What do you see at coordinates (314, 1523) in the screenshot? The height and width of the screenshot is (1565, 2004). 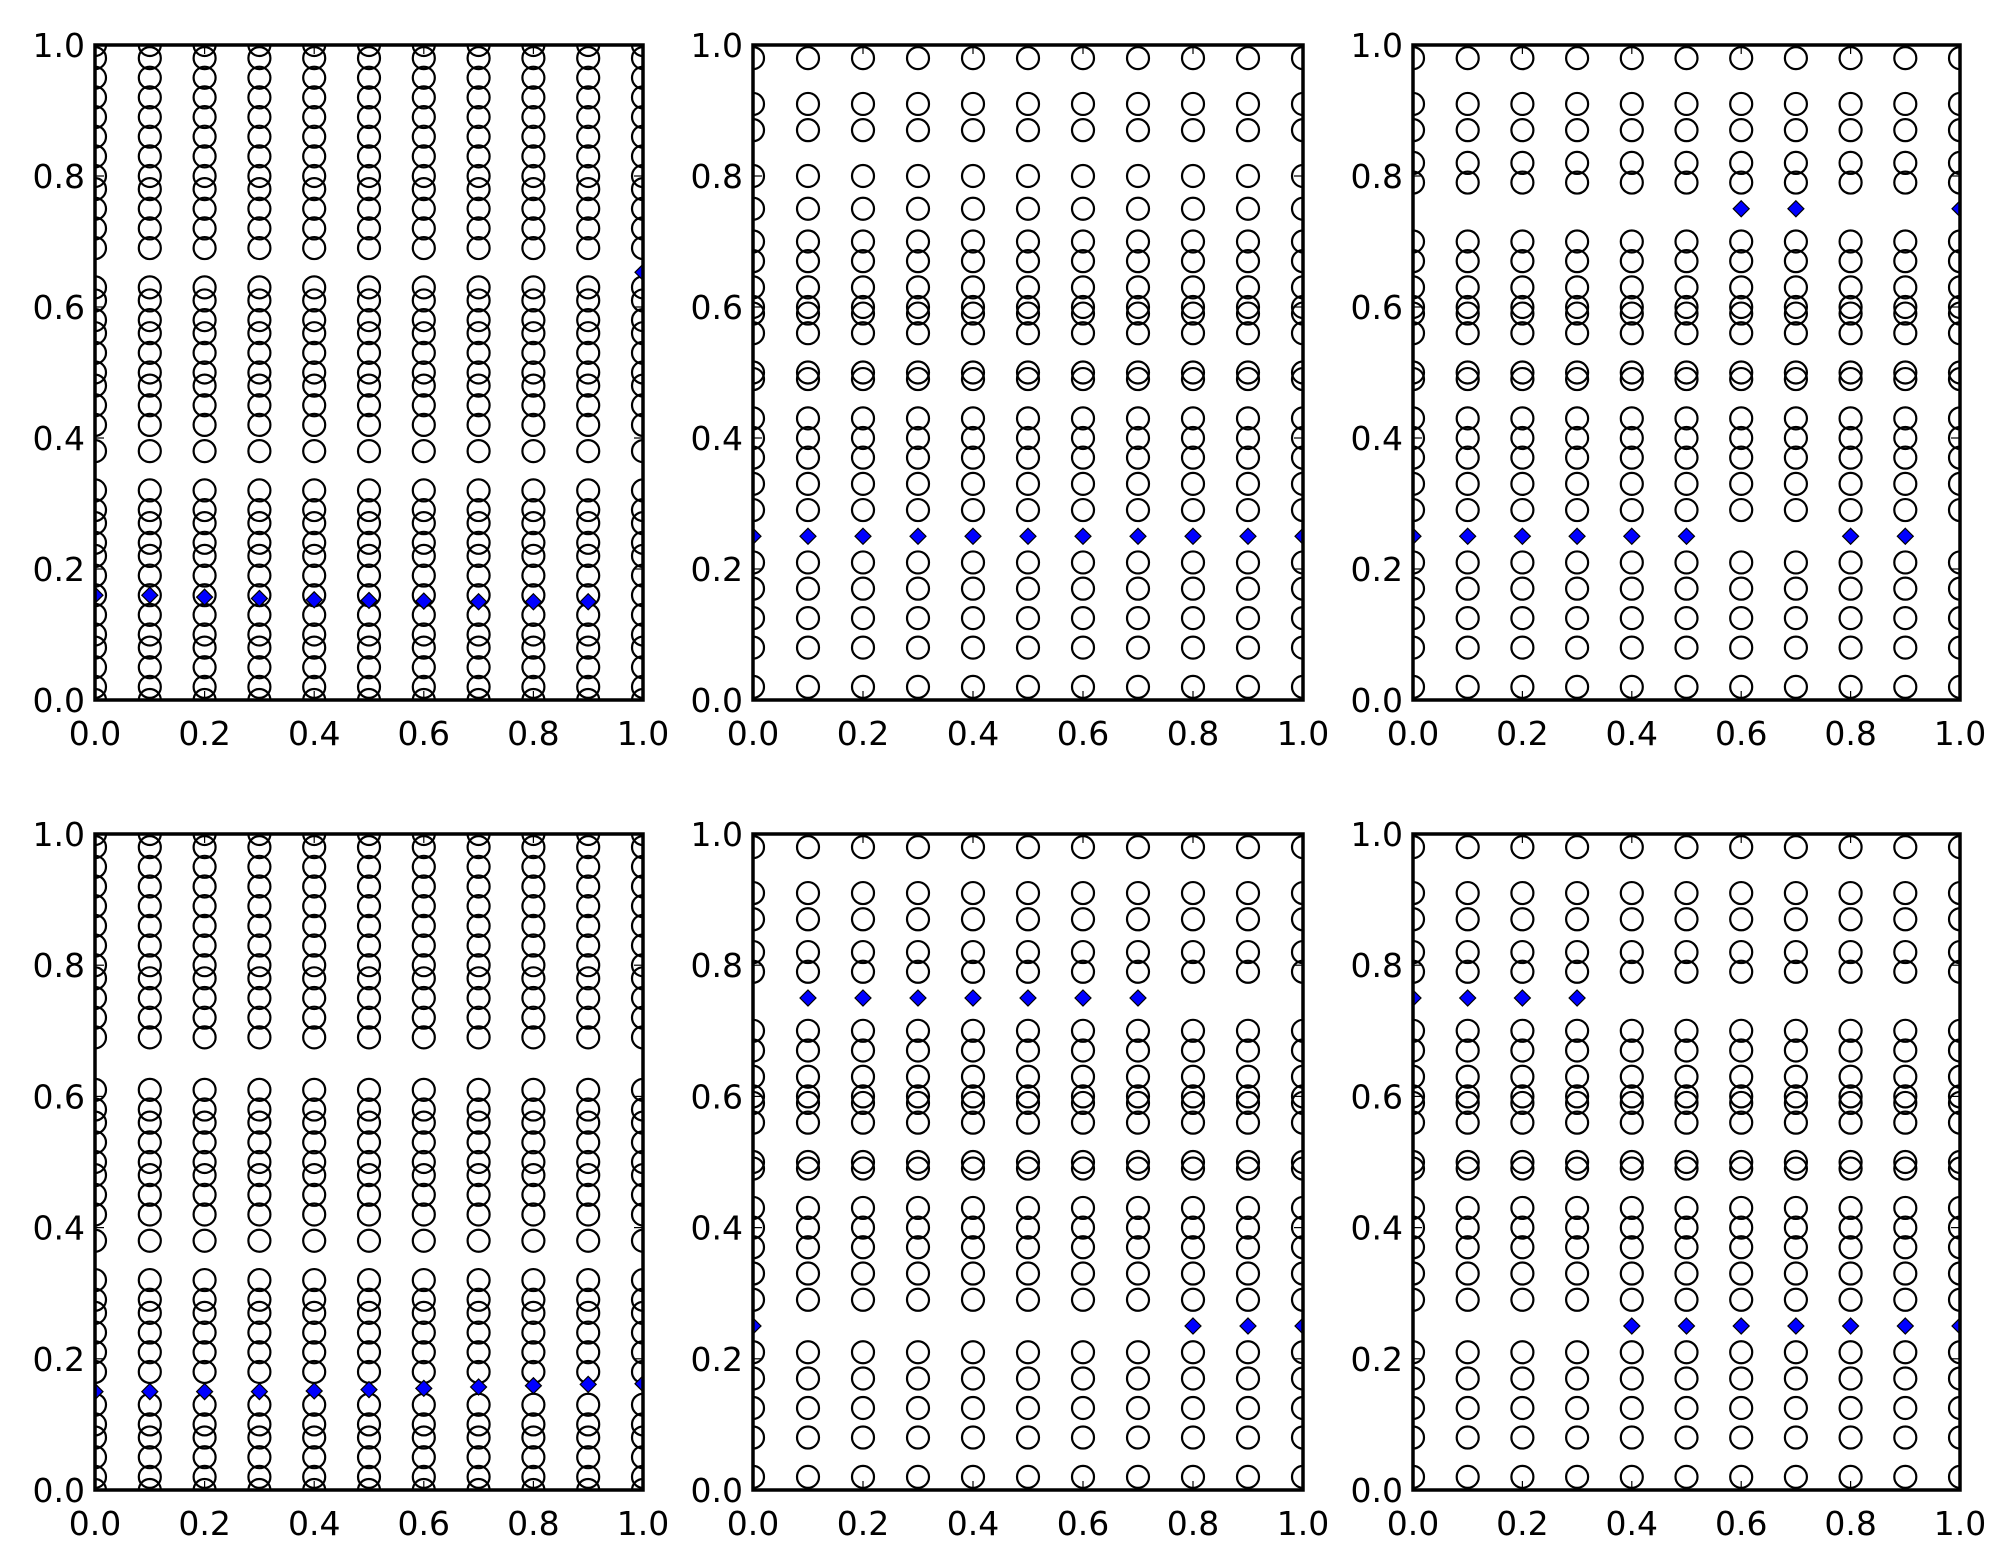 I see `x-tick-label: 0.4` at bounding box center [314, 1523].